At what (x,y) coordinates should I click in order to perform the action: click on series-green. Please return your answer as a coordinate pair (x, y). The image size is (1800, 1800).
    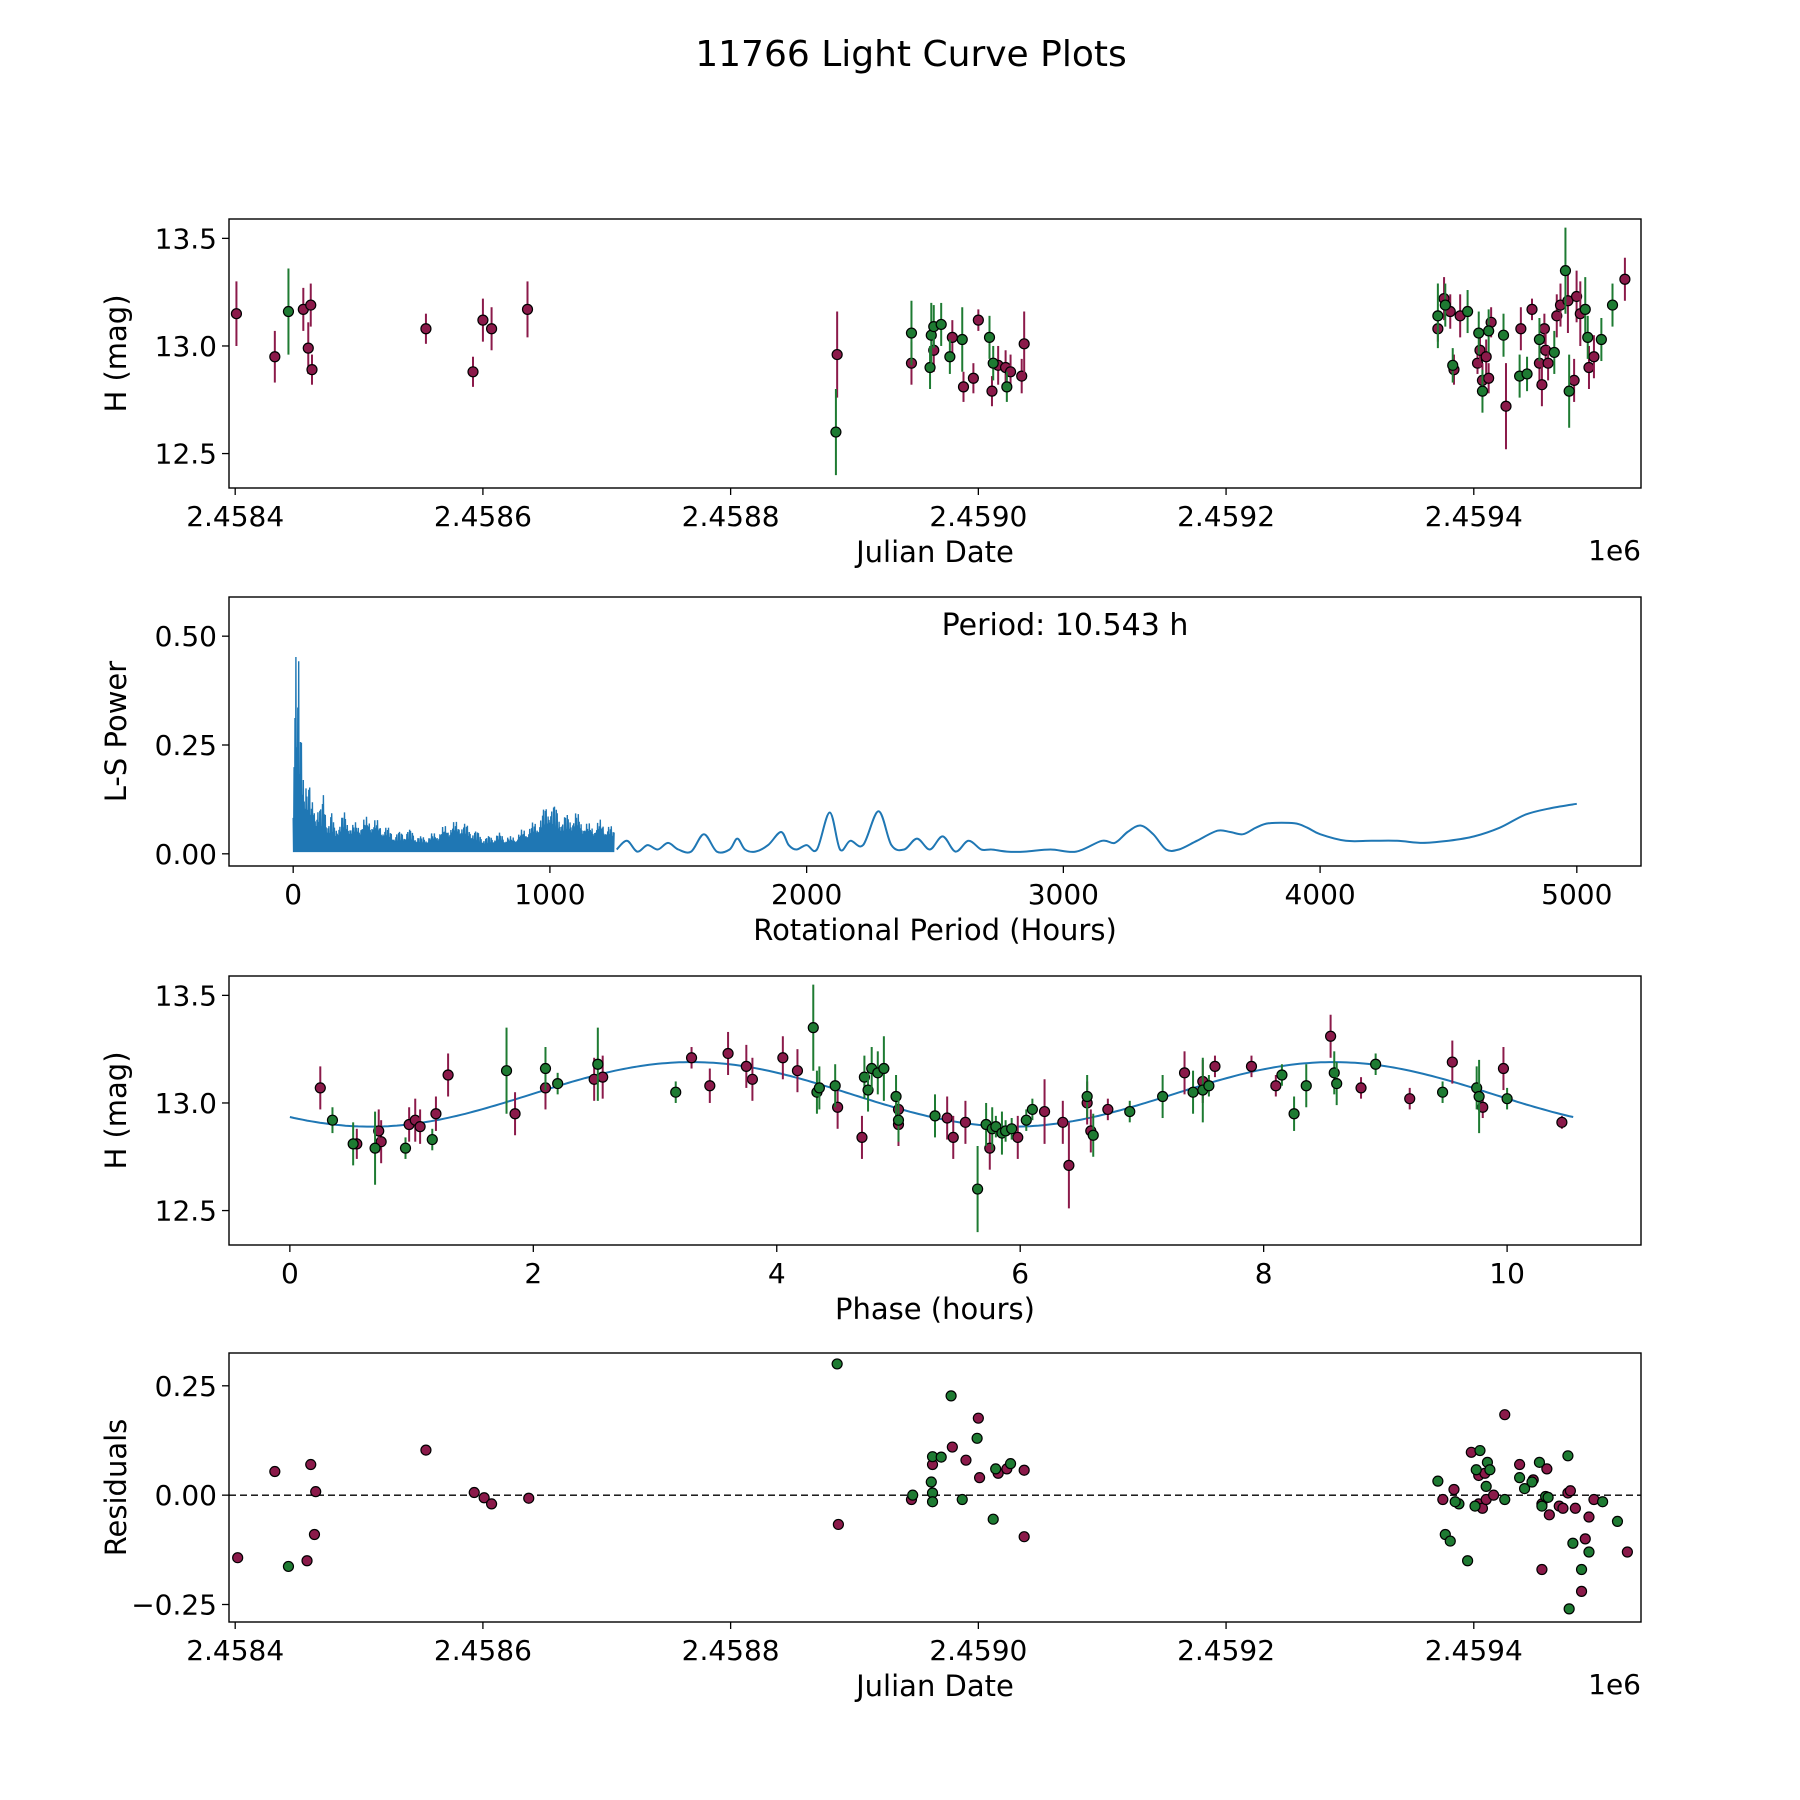
    Looking at the image, I should click on (950, 351).